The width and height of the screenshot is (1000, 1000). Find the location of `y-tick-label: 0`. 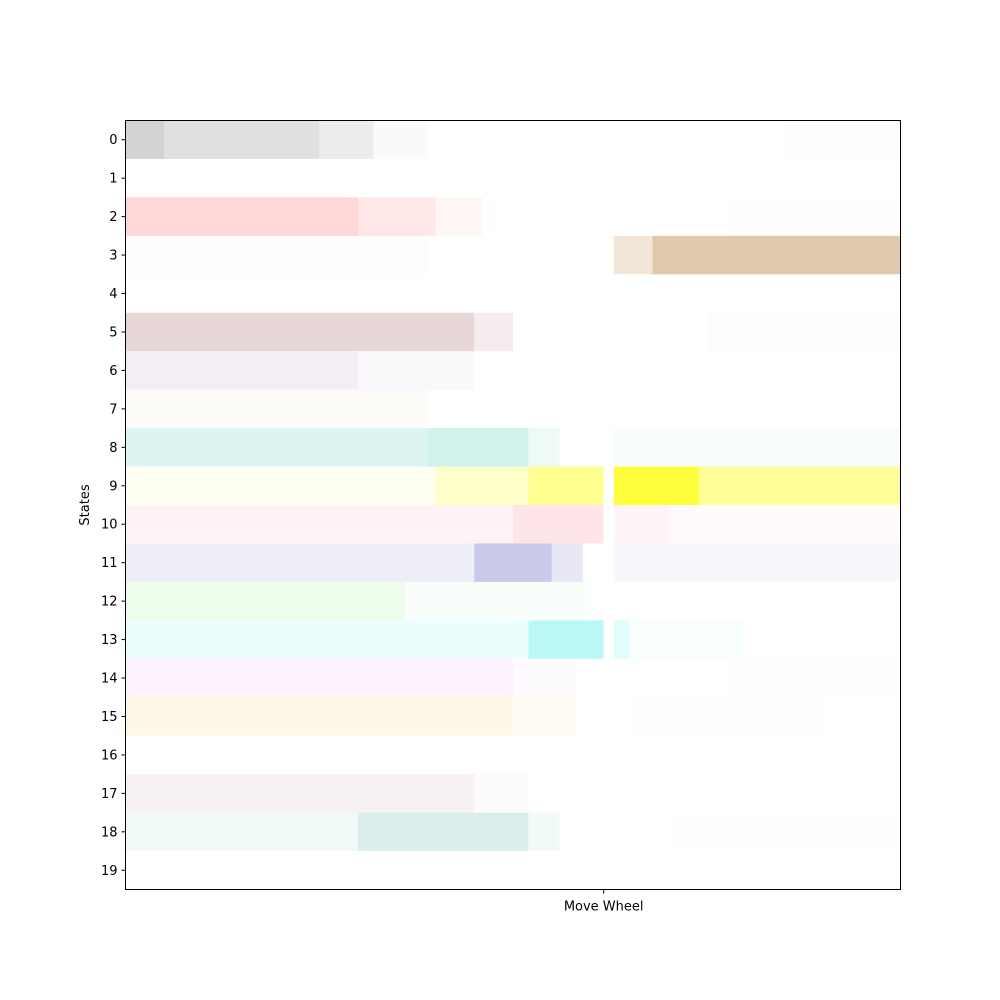

y-tick-label: 0 is located at coordinates (113, 140).